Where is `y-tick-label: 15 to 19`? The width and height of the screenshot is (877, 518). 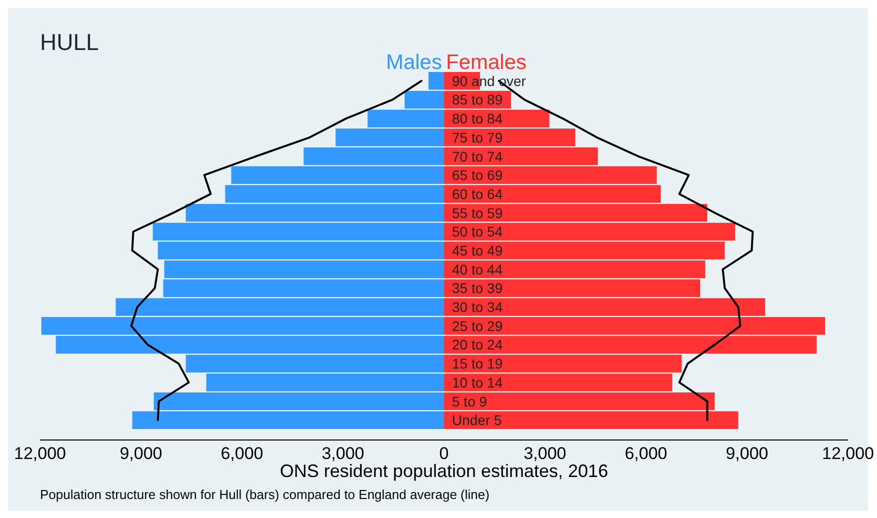
y-tick-label: 15 to 19 is located at coordinates (477, 364).